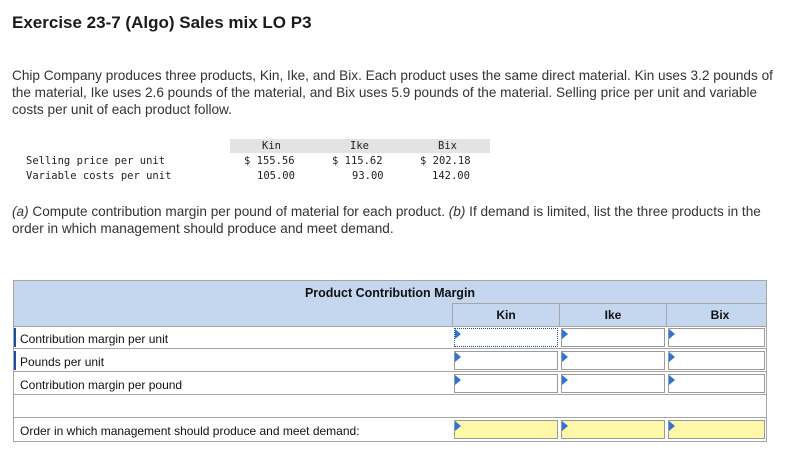 Image resolution: width=804 pixels, height=461 pixels. What do you see at coordinates (447, 146) in the screenshot?
I see `table-header-bix: Bix` at bounding box center [447, 146].